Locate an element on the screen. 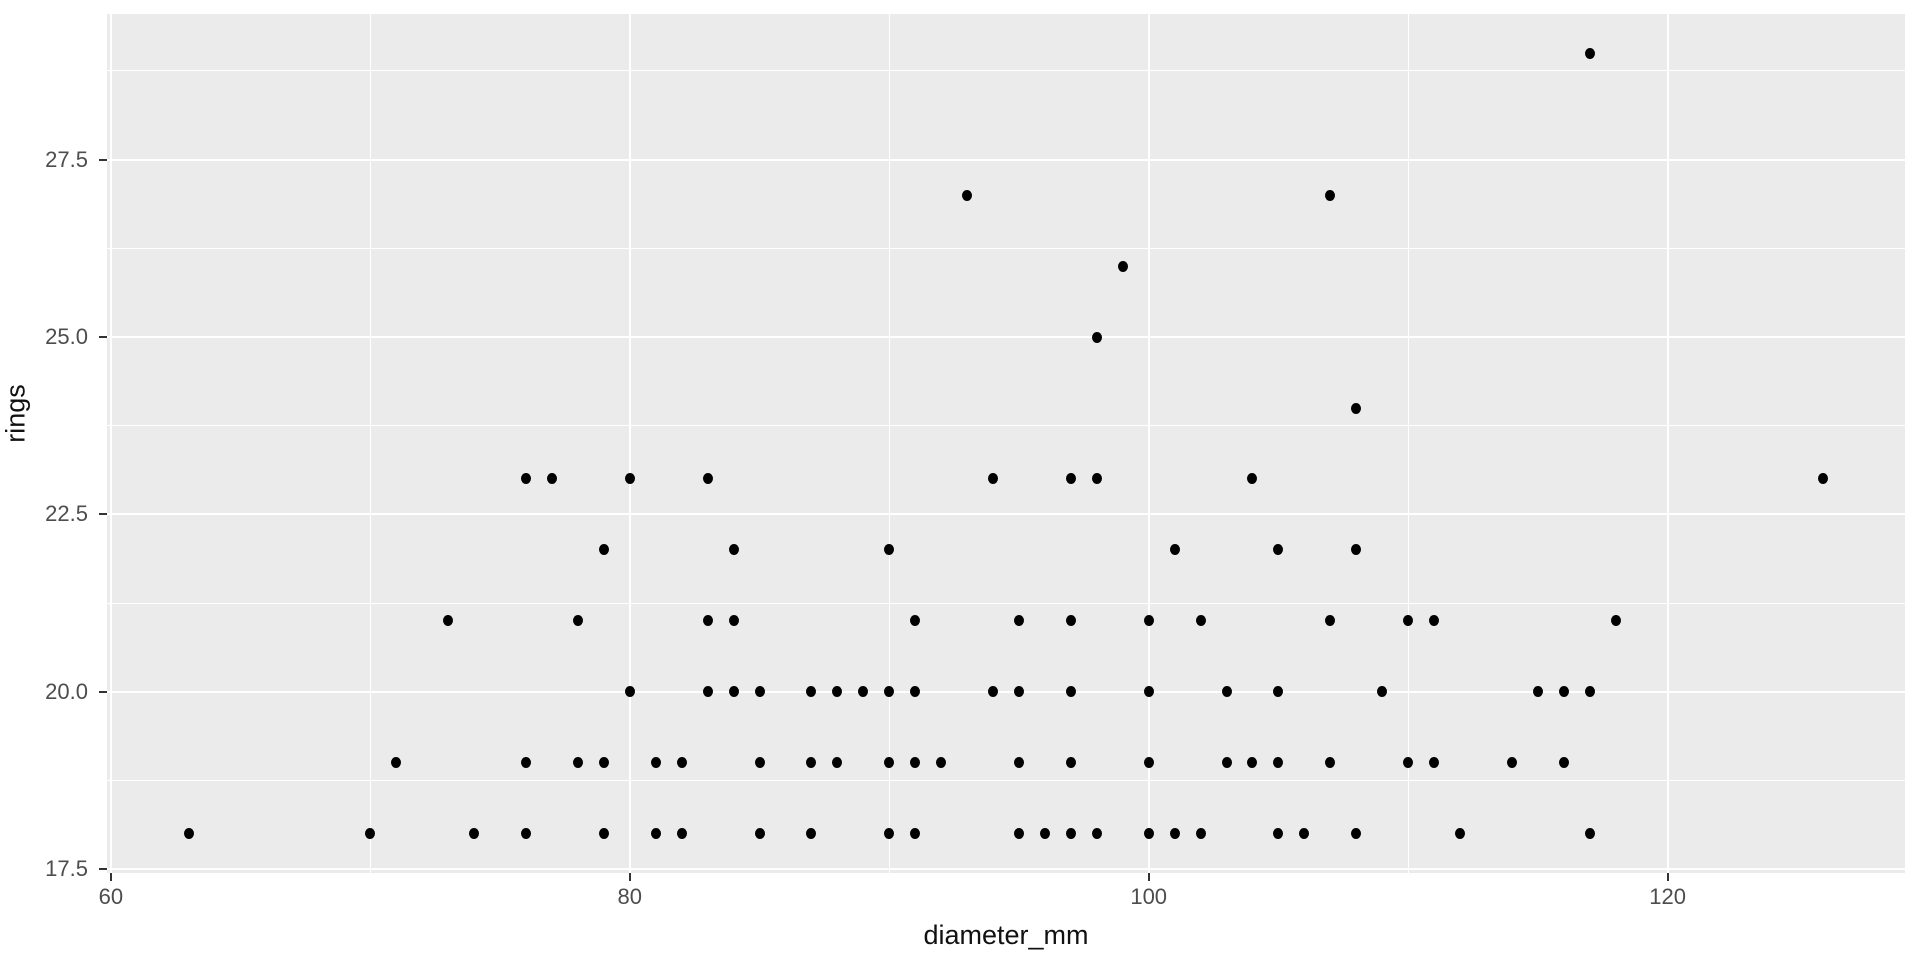 This screenshot has width=1920, height=960. x-tick-label: 120 is located at coordinates (1667, 896).